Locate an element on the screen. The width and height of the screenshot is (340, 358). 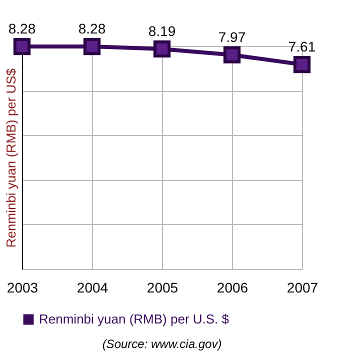
text: (Source: www.cia.gov) is located at coordinates (162, 344).